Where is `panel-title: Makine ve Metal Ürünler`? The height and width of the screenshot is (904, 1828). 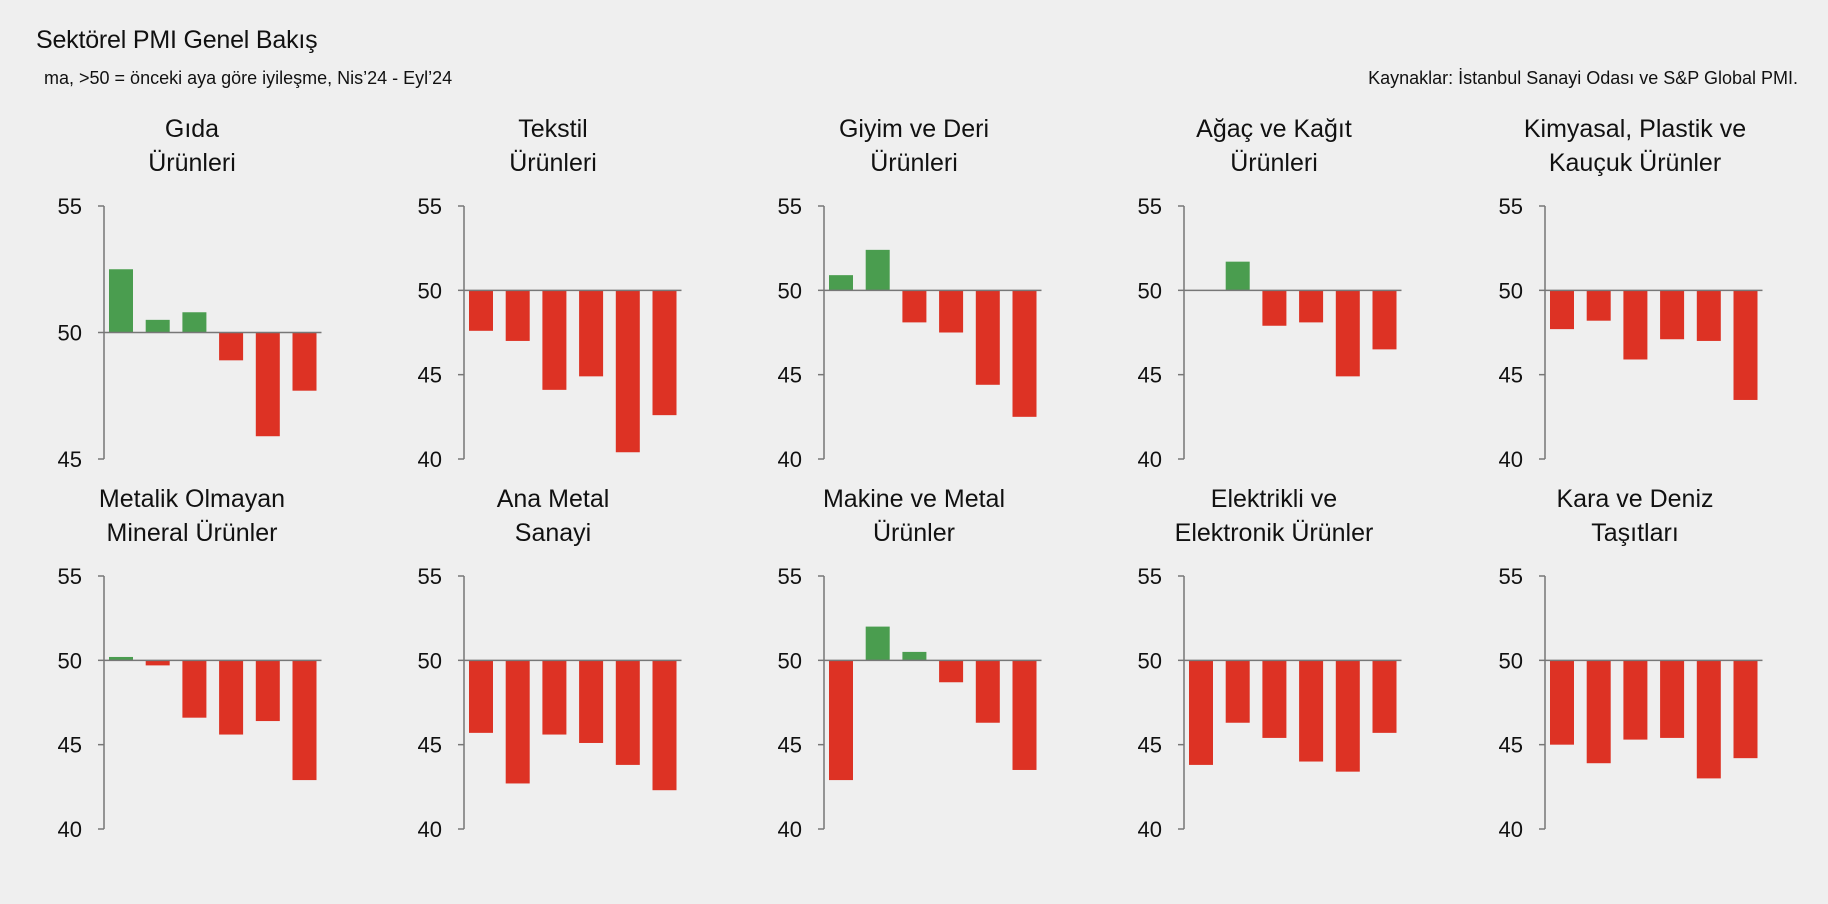 panel-title: Makine ve Metal Ürünler is located at coordinates (914, 516).